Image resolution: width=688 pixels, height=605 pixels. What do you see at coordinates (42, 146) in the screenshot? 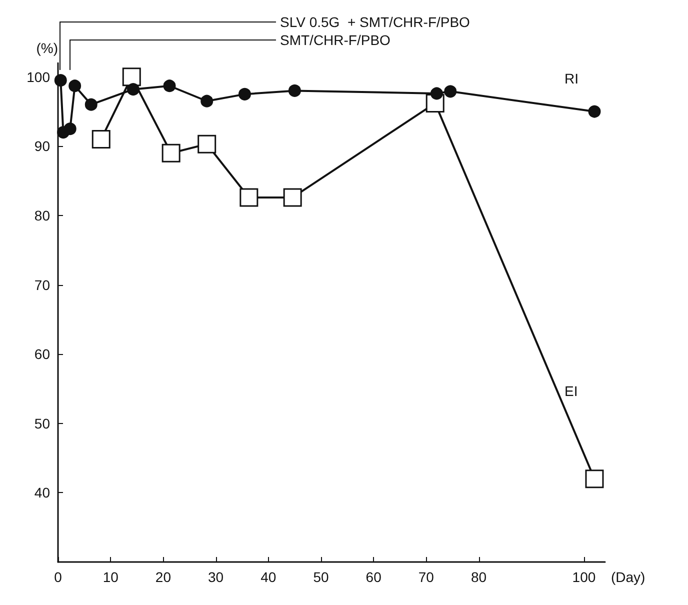
I see `y-tick-label: 90` at bounding box center [42, 146].